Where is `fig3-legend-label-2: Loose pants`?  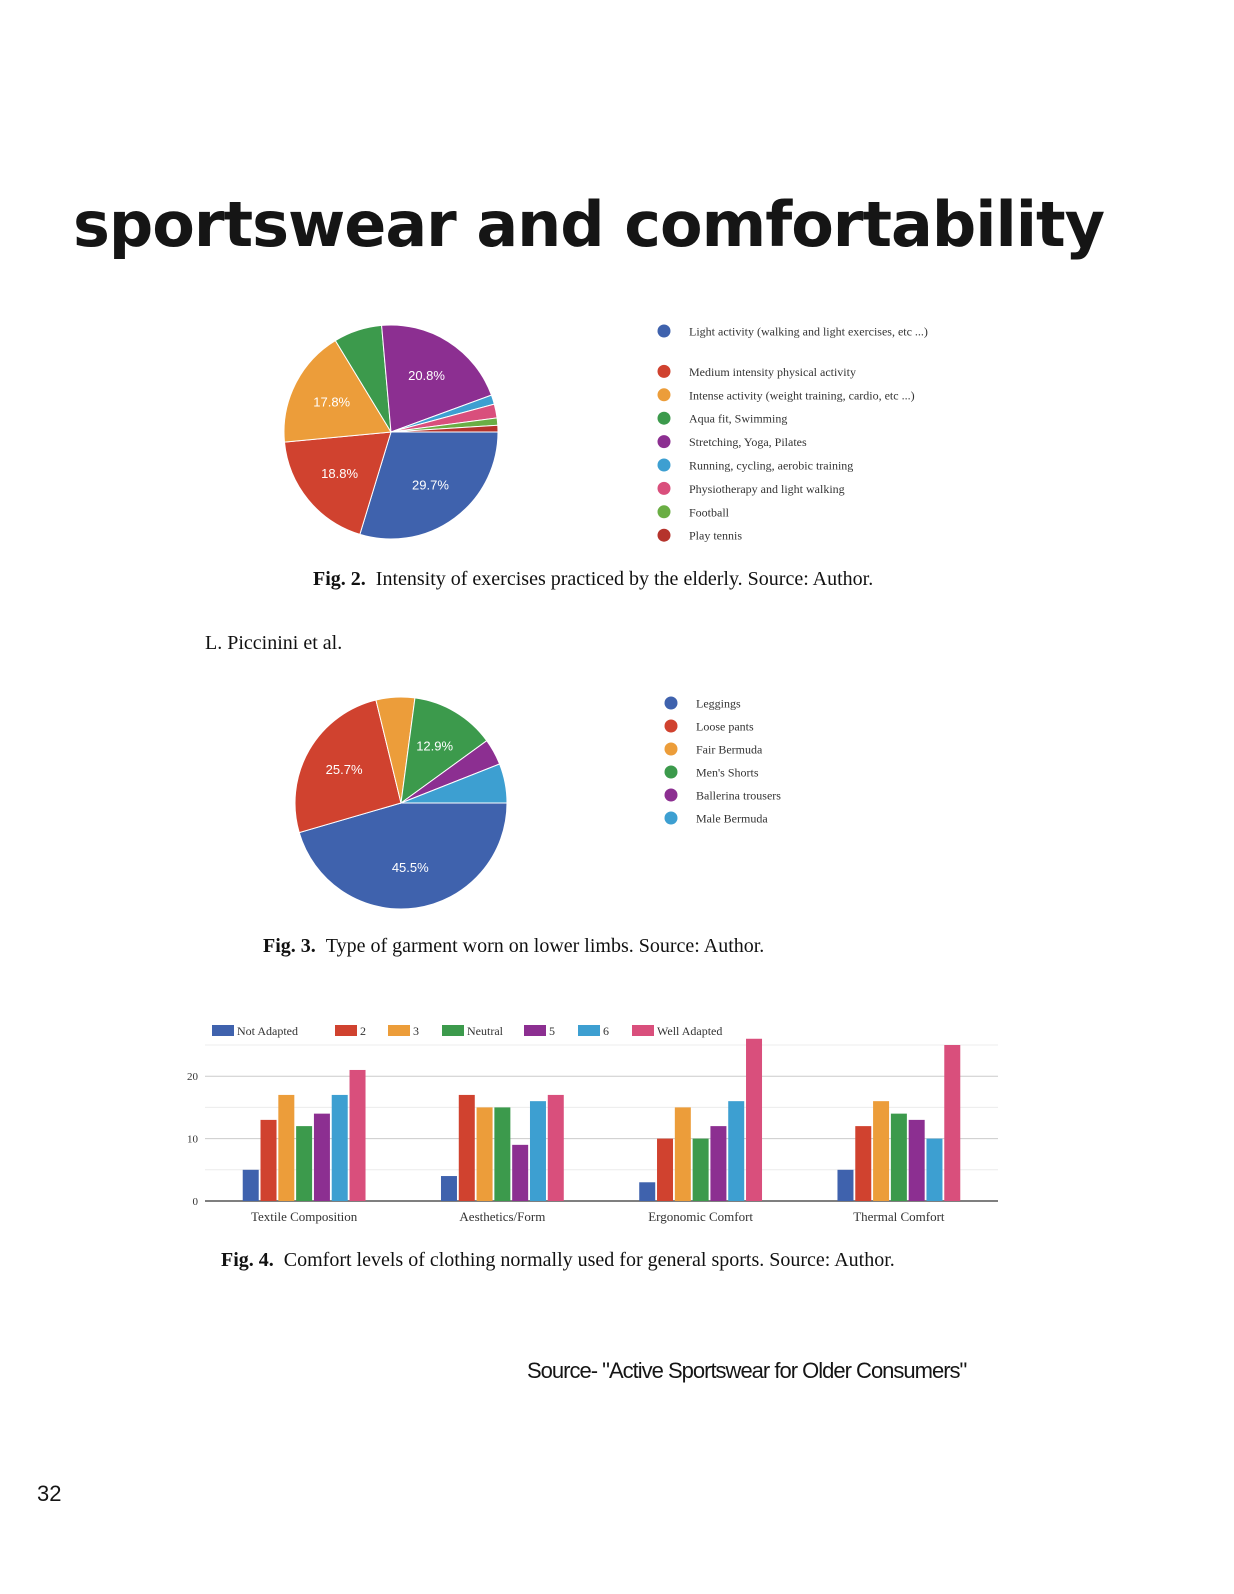
fig3-legend-label-2: Loose pants is located at coordinates (725, 727).